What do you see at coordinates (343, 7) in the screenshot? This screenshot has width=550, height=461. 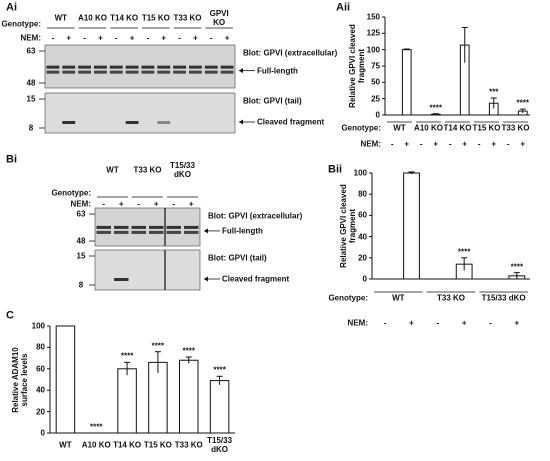 I see `panel-label: Aii` at bounding box center [343, 7].